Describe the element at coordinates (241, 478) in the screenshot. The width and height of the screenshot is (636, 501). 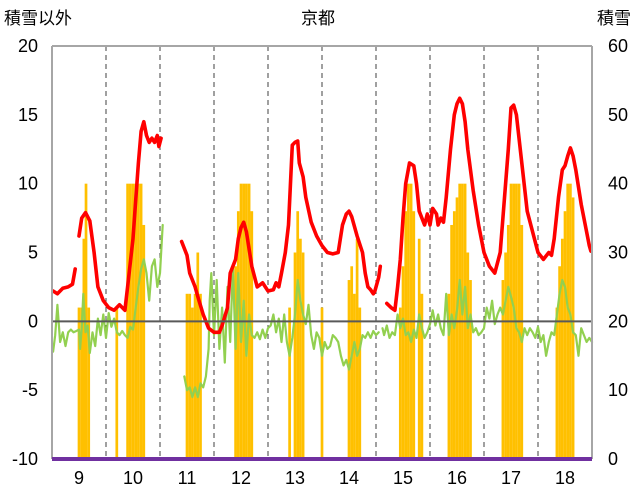
I see `x-tick-label: 12` at that location.